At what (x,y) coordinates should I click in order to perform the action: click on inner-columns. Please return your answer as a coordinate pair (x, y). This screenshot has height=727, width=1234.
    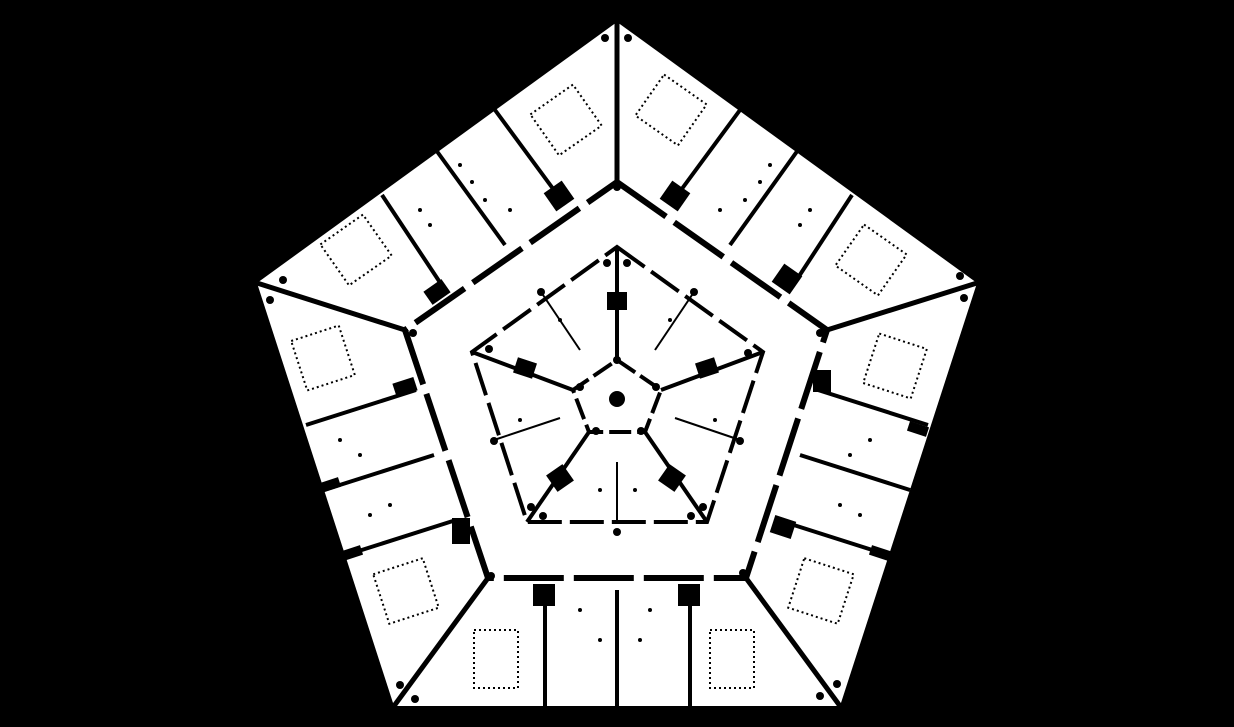
    Looking at the image, I should click on (618, 397).